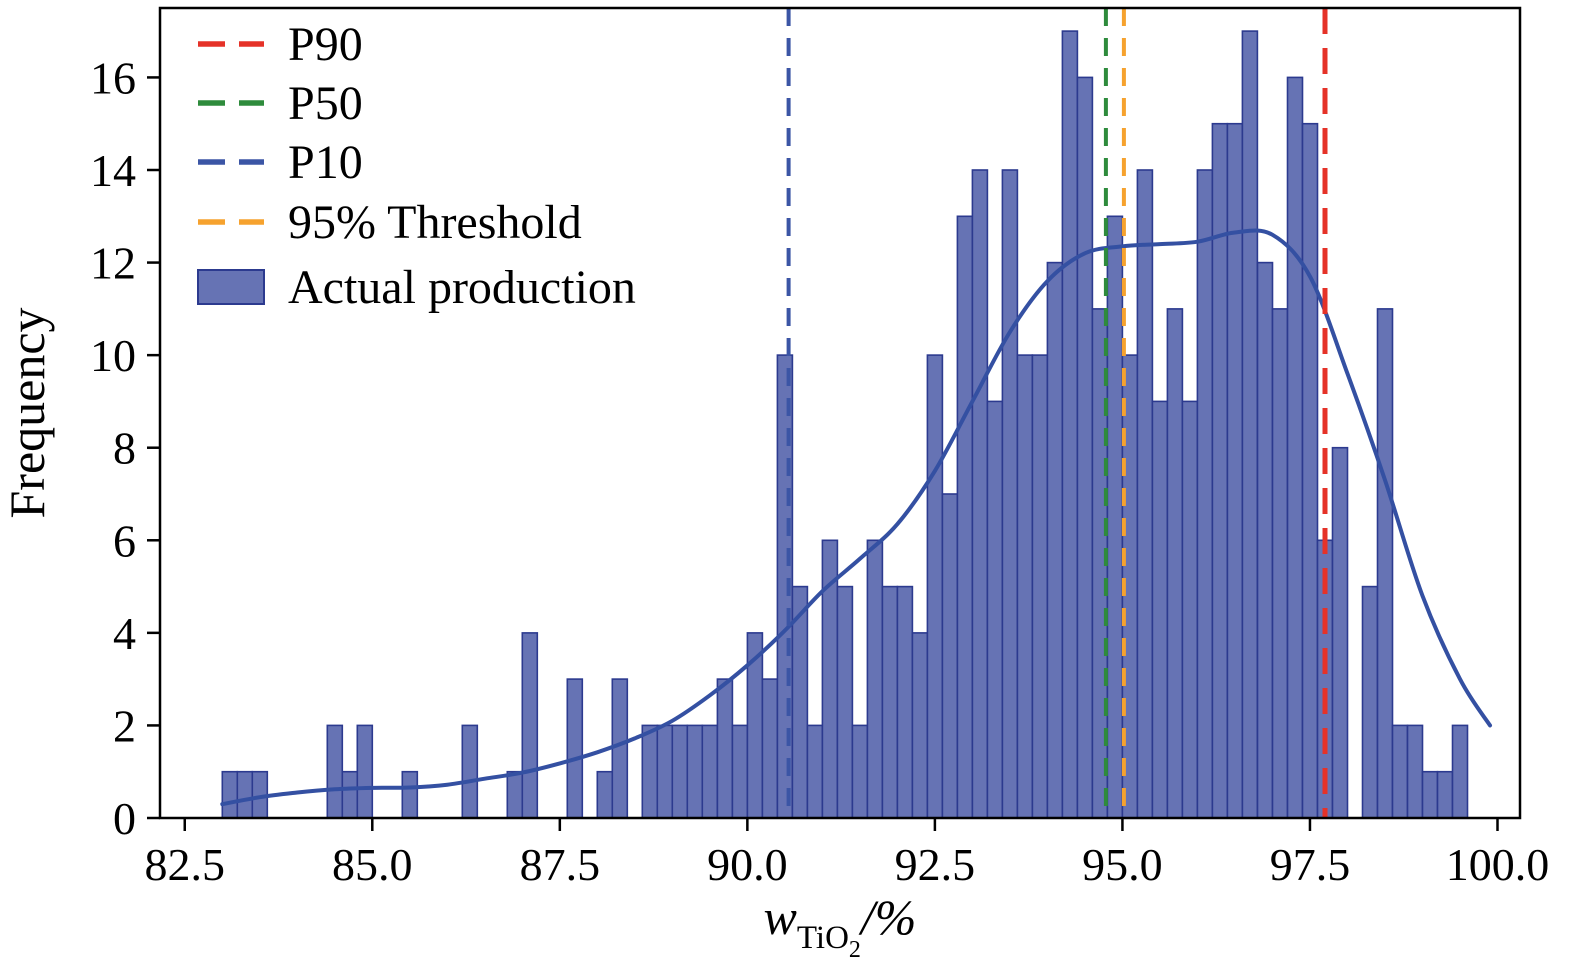 The height and width of the screenshot is (971, 1575). Describe the element at coordinates (1122, 864) in the screenshot. I see `x-tick-label: 95.0` at that location.